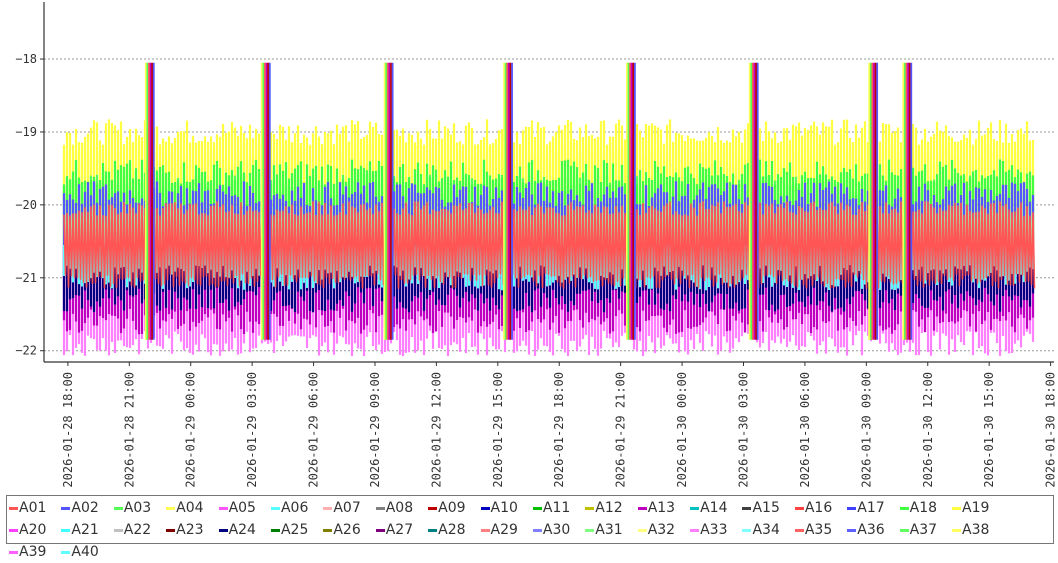  I want to click on legend-item-a27: A27, so click(400, 530).